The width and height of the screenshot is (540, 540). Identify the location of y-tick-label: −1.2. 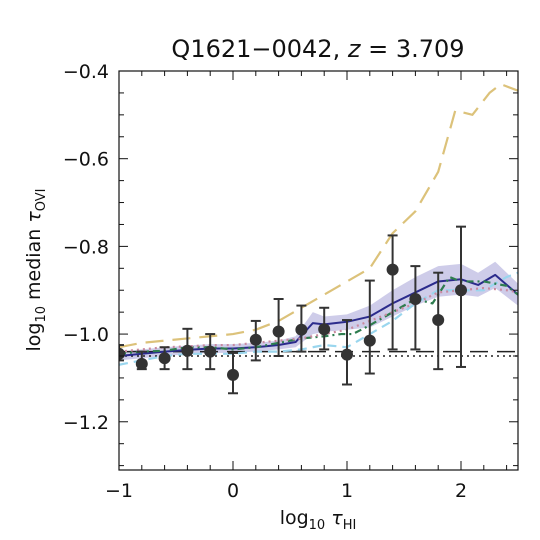
(86, 423).